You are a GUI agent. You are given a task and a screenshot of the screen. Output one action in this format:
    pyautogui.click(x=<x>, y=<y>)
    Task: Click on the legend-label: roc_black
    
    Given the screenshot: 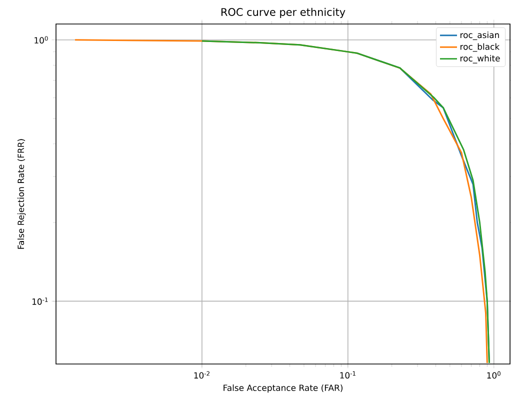 What is the action you would take?
    pyautogui.click(x=480, y=47)
    